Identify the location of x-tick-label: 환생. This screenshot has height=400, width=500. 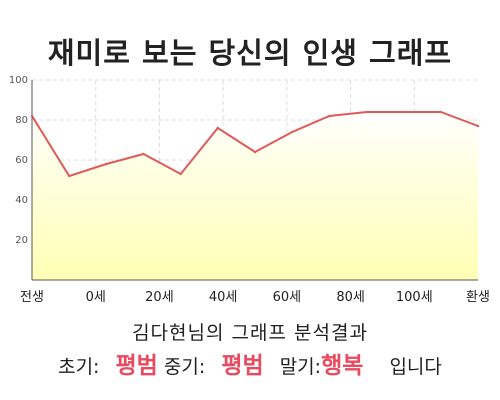
(478, 297).